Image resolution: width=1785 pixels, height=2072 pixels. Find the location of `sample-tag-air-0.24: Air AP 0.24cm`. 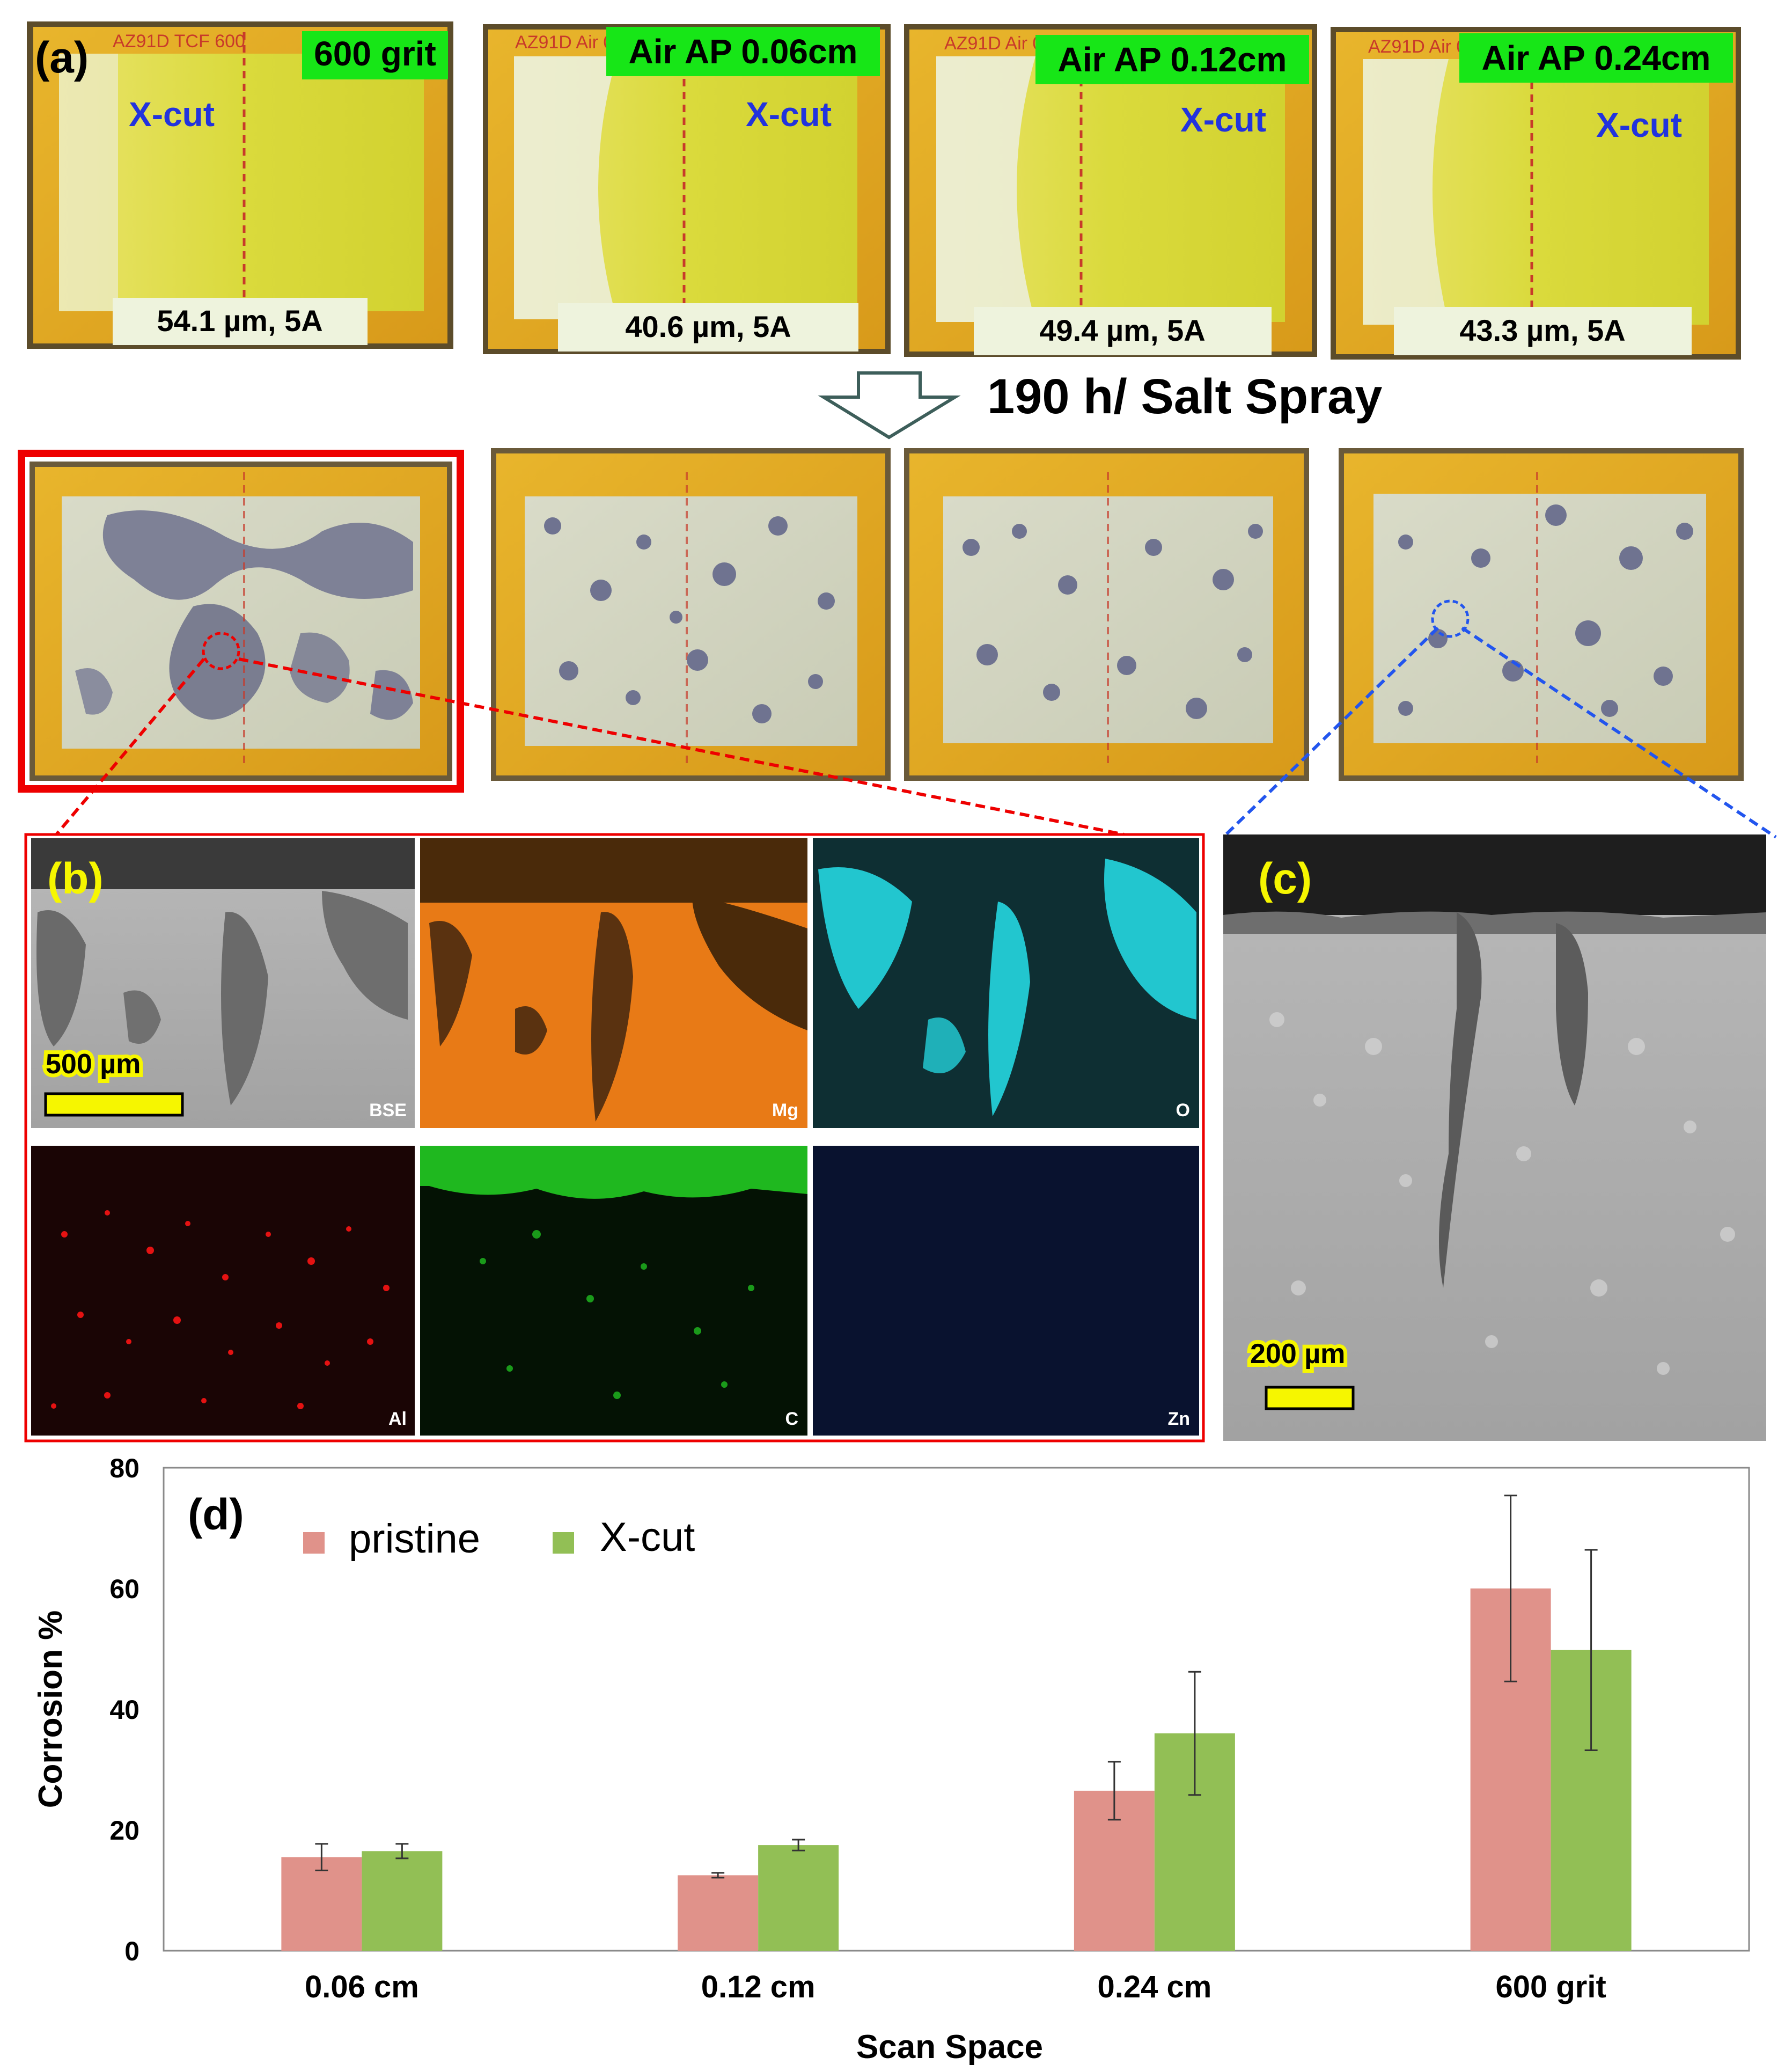

sample-tag-air-0.24: Air AP 0.24cm is located at coordinates (1596, 58).